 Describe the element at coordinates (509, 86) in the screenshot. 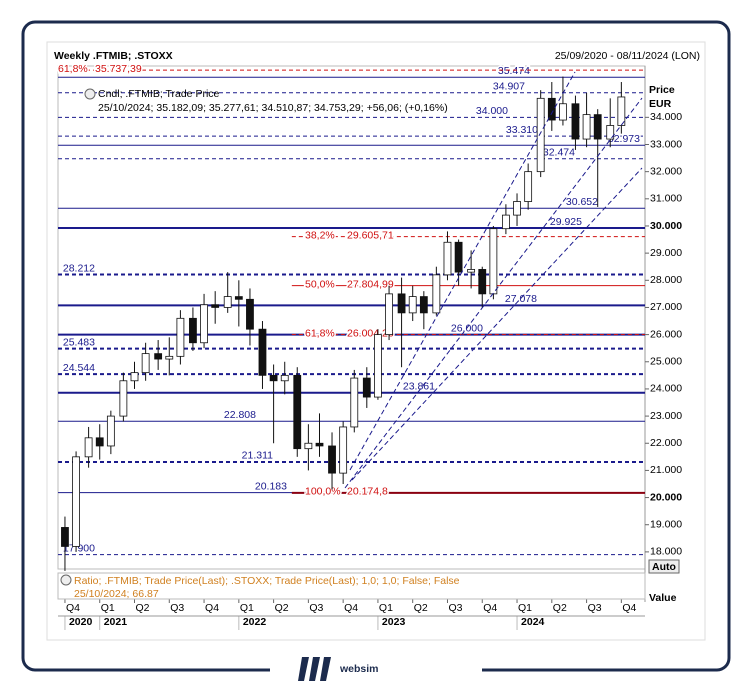

I see `level-label: 34.907` at that location.